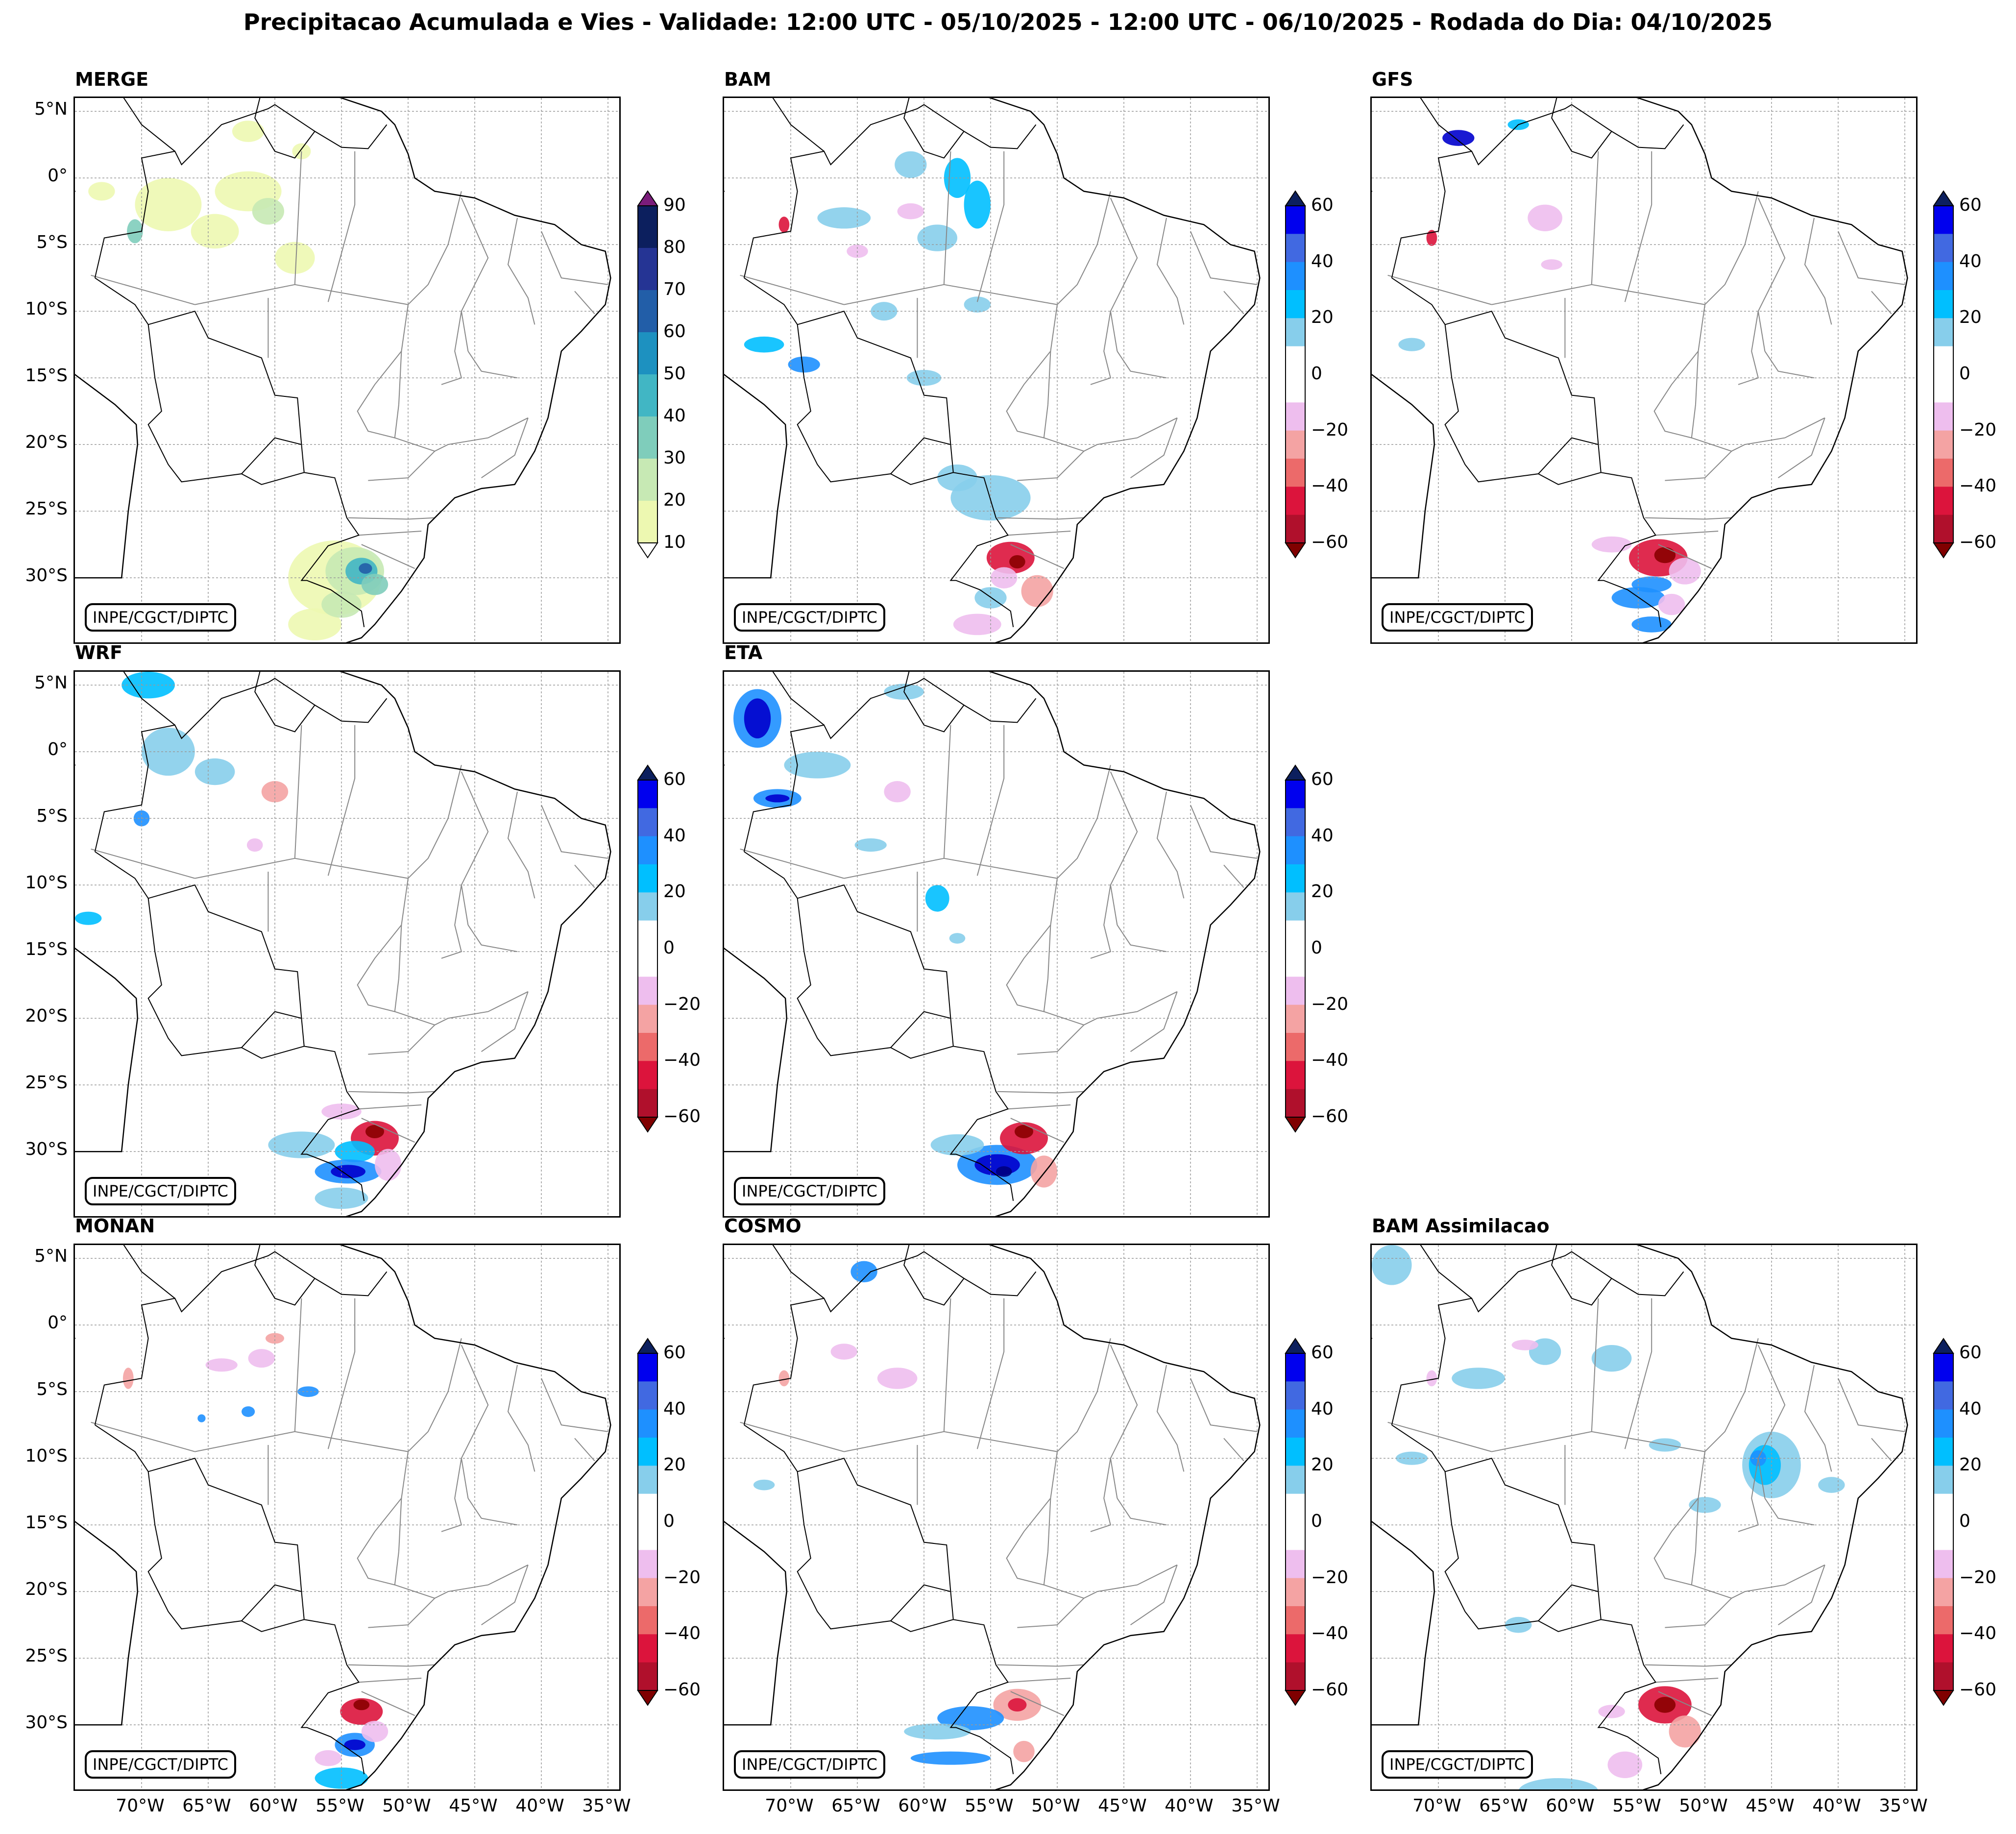 Image resolution: width=2016 pixels, height=1834 pixels. What do you see at coordinates (1970, 205) in the screenshot?
I see `colorbar-tick-label: 60` at bounding box center [1970, 205].